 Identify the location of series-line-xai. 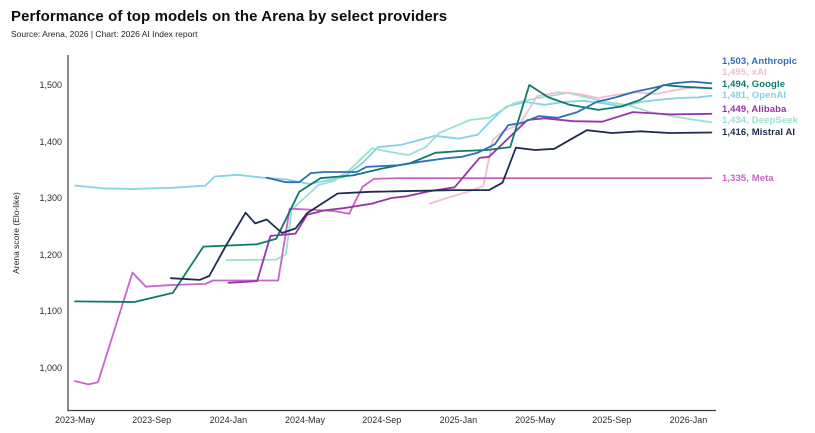
(570, 145).